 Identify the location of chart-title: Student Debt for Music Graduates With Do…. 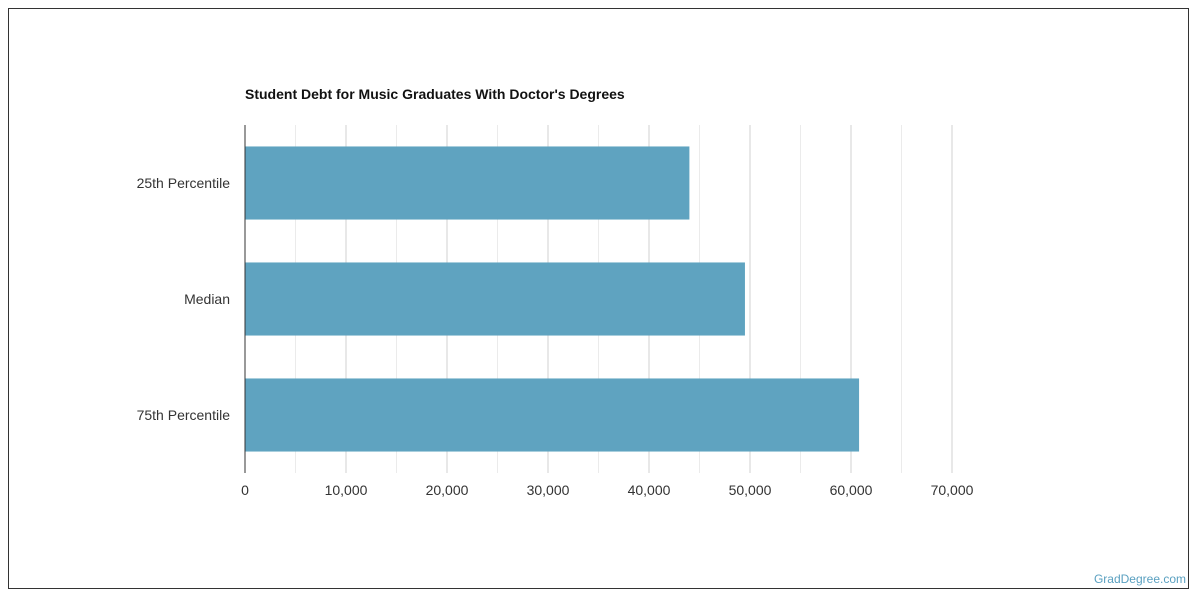
(435, 94).